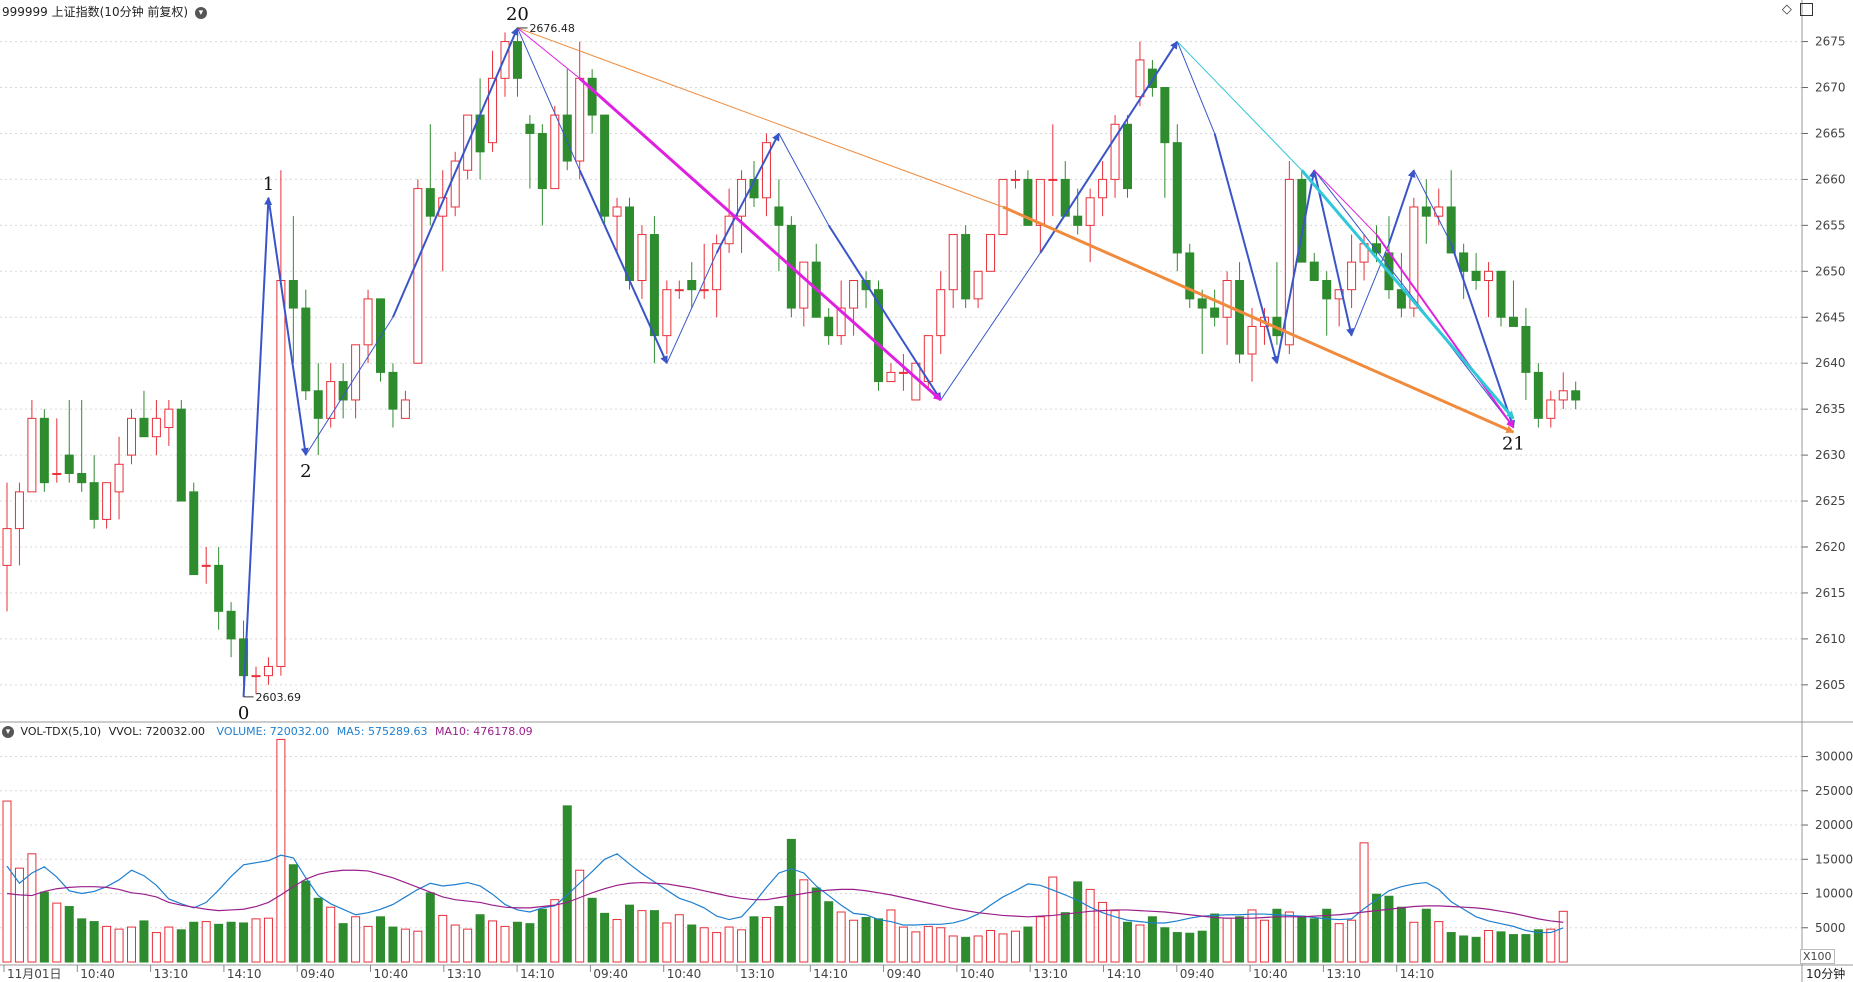  What do you see at coordinates (1797, 9) in the screenshot?
I see `window-controls: ◇` at bounding box center [1797, 9].